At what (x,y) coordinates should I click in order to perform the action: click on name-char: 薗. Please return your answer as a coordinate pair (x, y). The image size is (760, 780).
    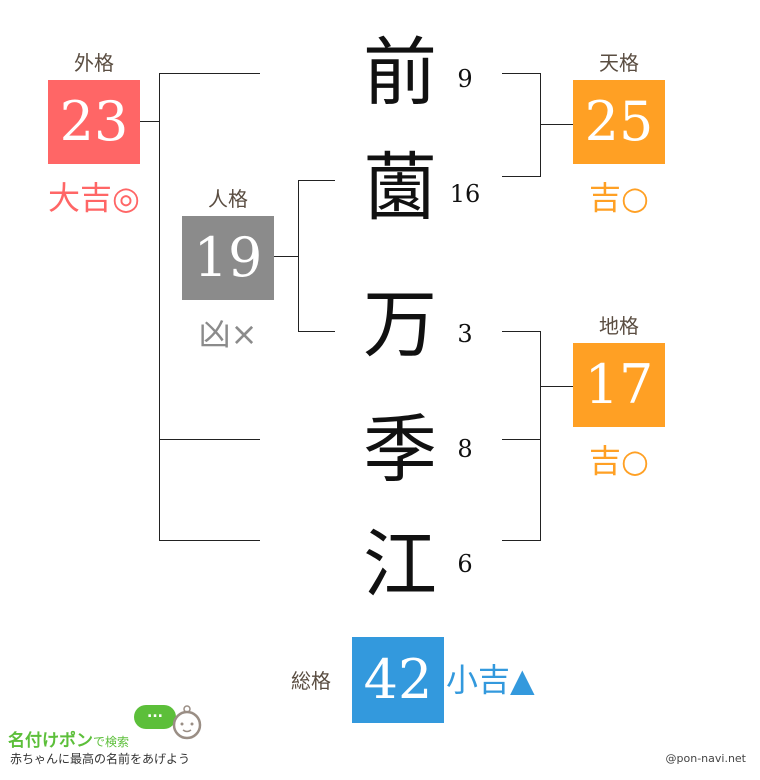
    Looking at the image, I should click on (400, 188).